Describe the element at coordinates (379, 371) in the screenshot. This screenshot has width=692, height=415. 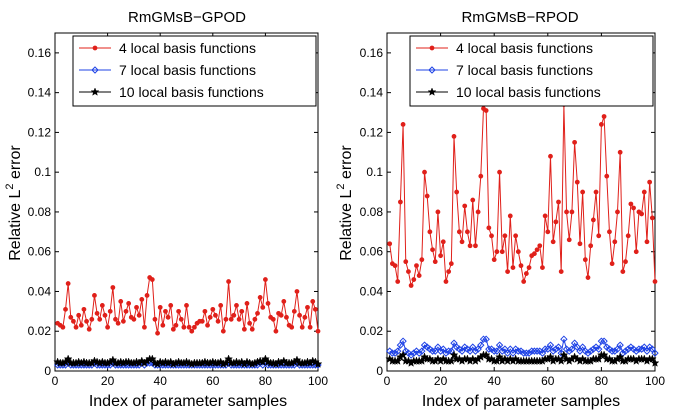
I see `y-tick-label: 0` at that location.